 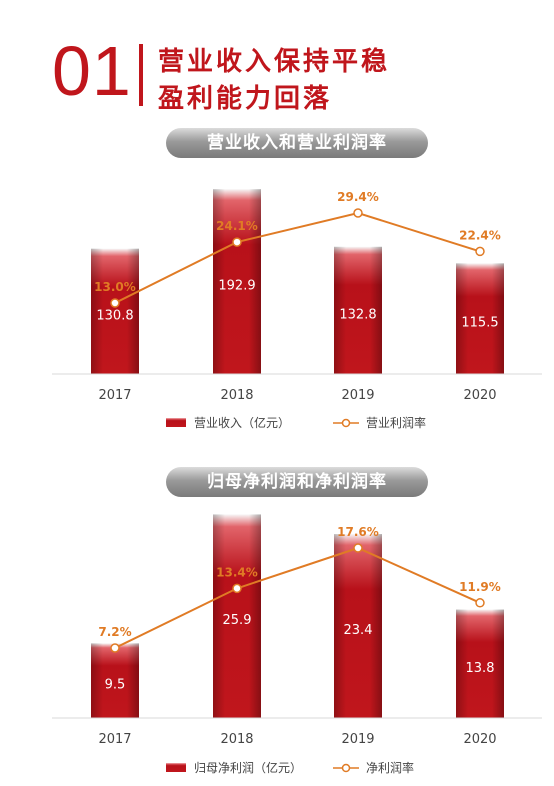 What do you see at coordinates (297, 143) in the screenshot?
I see `chart1-title: 营业收入和营业利润率` at bounding box center [297, 143].